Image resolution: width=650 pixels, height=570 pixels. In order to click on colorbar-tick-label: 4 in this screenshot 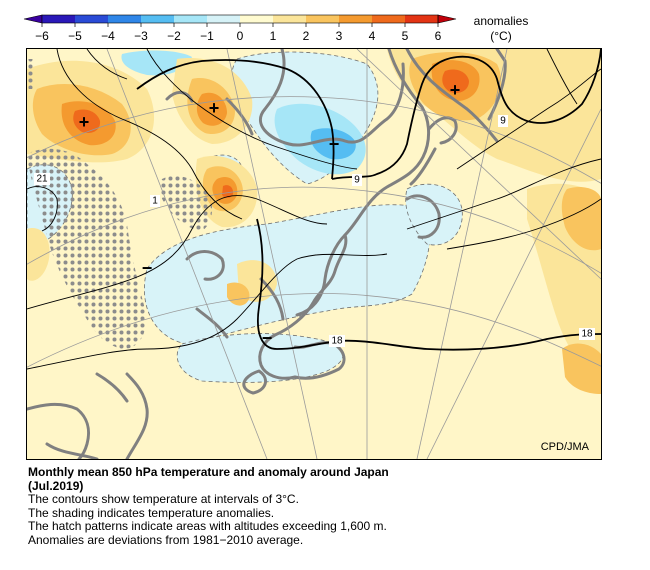, I will do `click(372, 36)`.